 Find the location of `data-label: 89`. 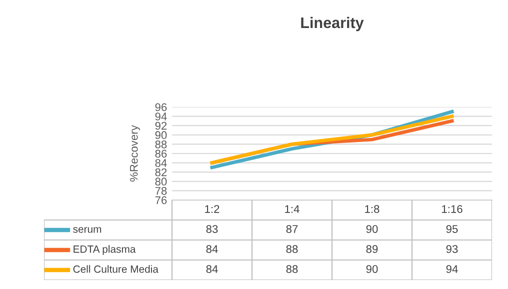

data-label: 89 is located at coordinates (372, 249).